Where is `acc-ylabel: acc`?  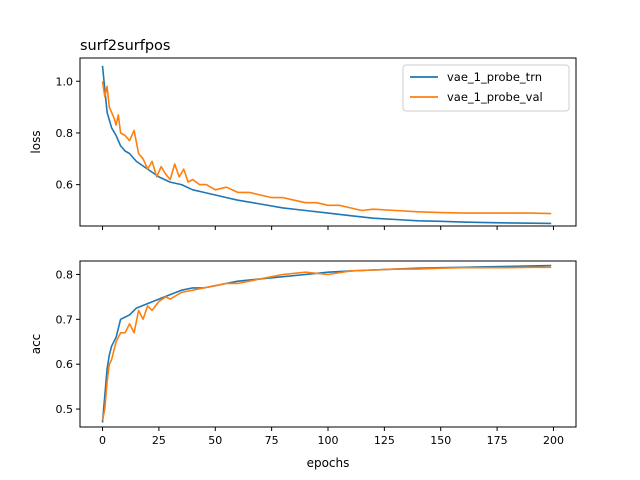
acc-ylabel: acc is located at coordinates (36, 344).